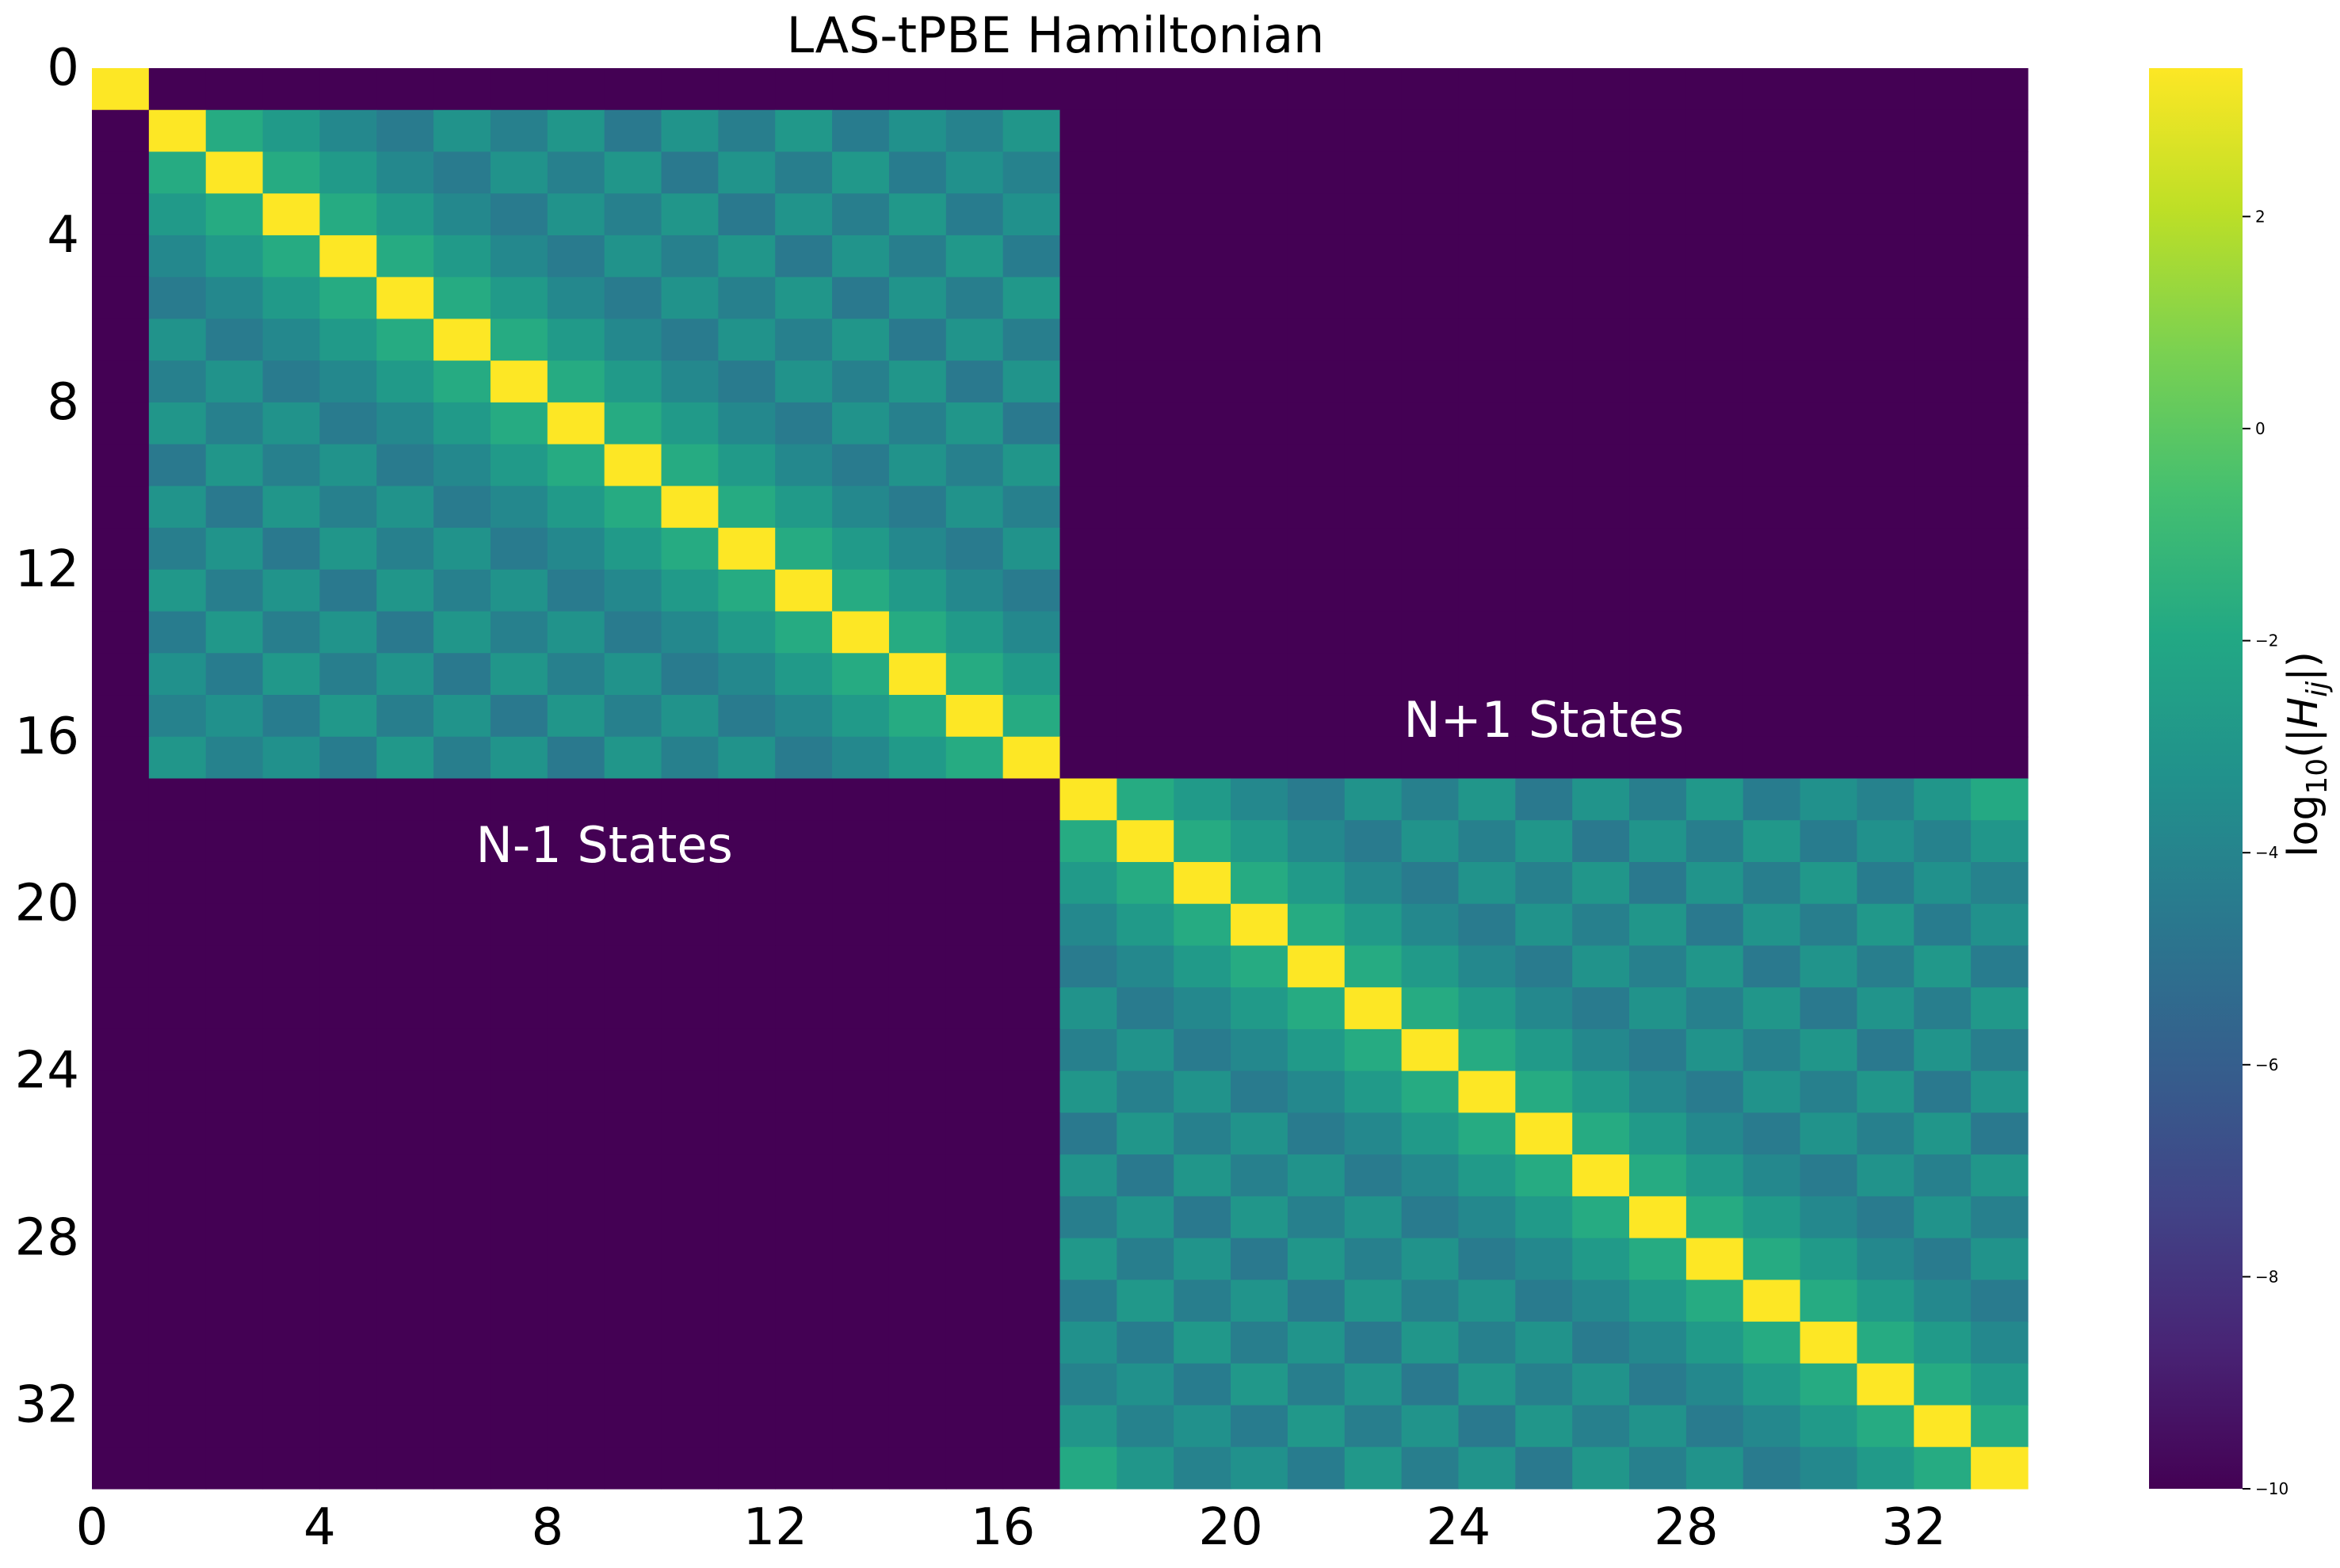  I want to click on y-tick-label: 32, so click(47, 1405).